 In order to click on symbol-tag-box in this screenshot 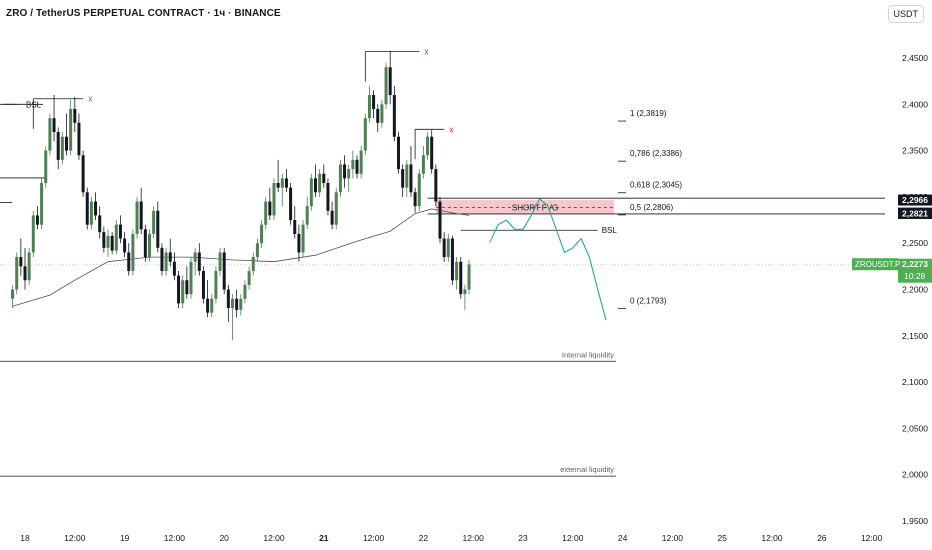, I will do `click(875, 264)`.